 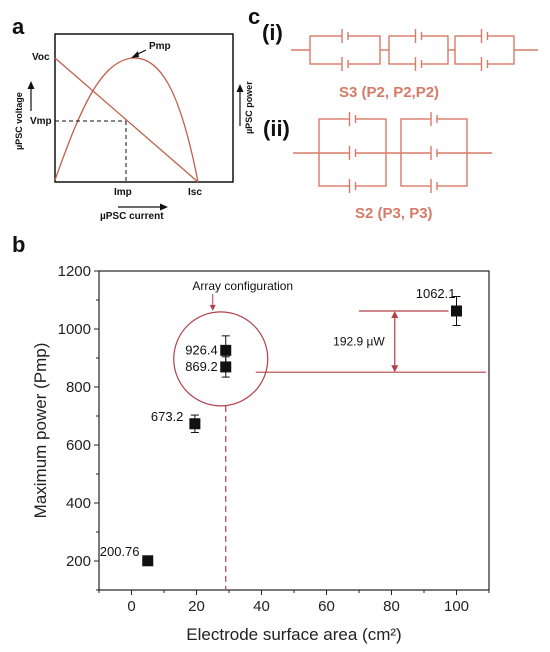 I want to click on y-tick-label: 600, so click(x=78, y=445).